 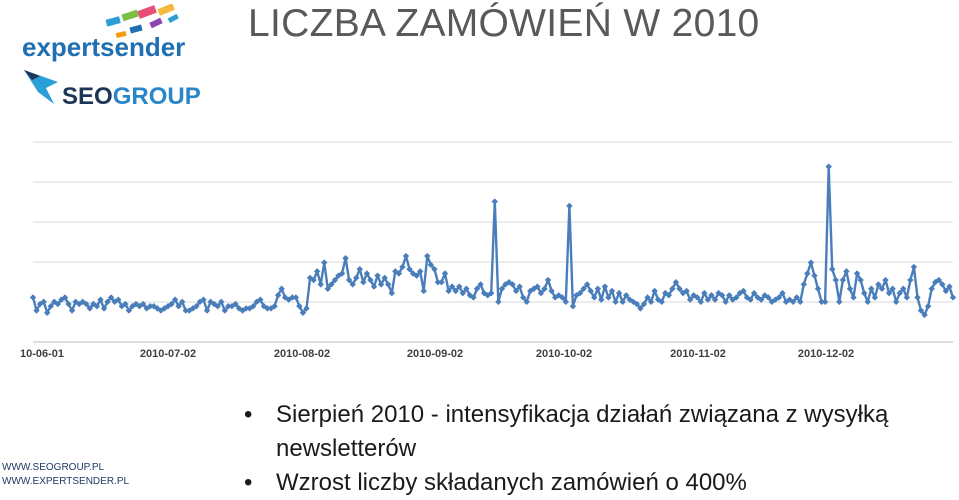 I want to click on seogroup-wordmark: SEOGROUP, so click(x=131, y=96).